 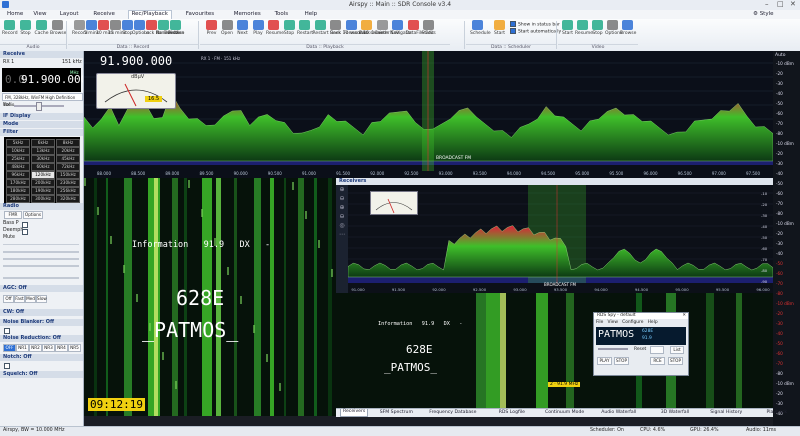 What do you see at coordinates (149, 14) in the screenshot?
I see `menu-recplayback: Rec/Playback` at bounding box center [149, 14].